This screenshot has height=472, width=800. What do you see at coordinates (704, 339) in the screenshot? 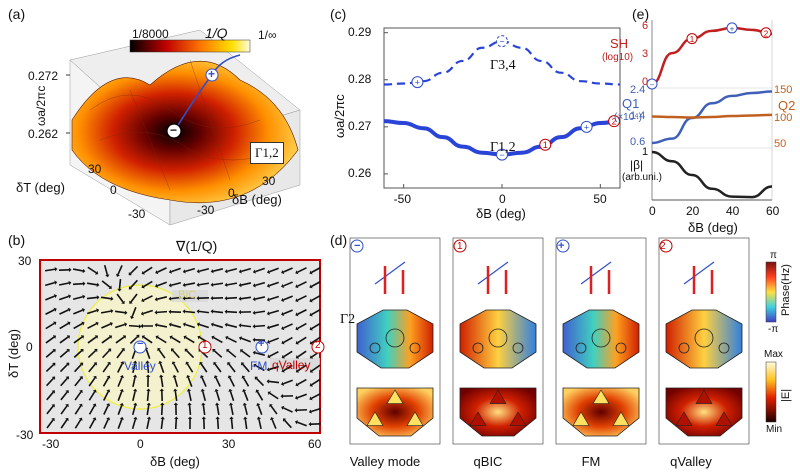
I see `phase-map` at bounding box center [704, 339].